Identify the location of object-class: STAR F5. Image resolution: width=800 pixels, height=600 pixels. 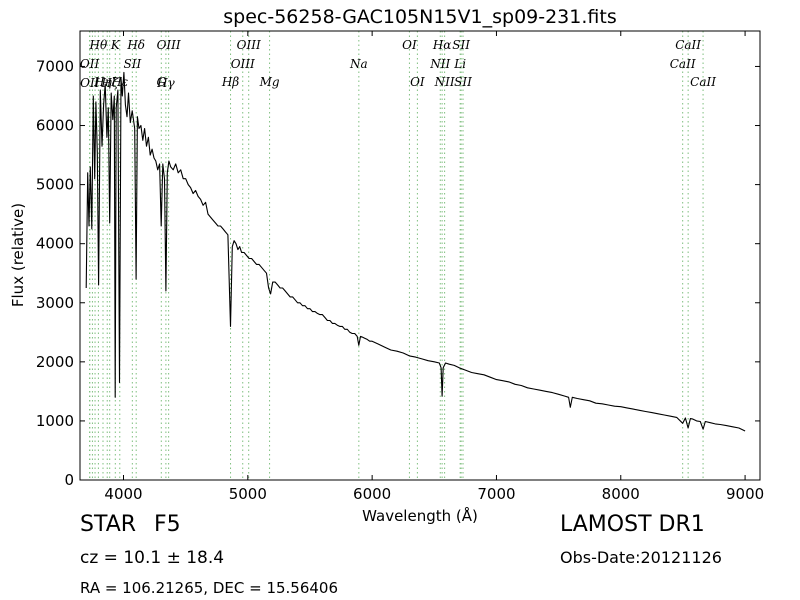
(130, 524).